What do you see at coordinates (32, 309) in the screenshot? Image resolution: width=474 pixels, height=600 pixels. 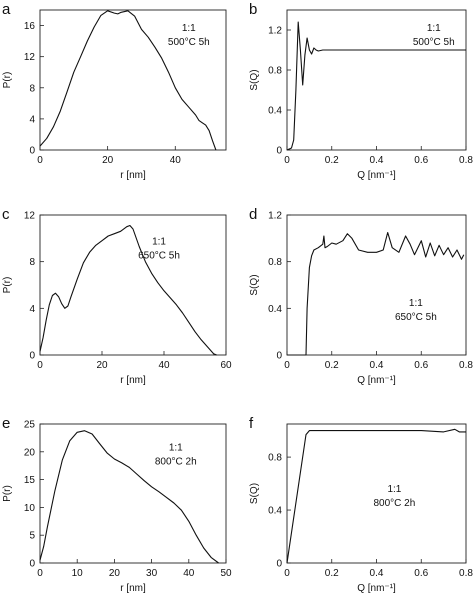 I see `y-tick-label: 4` at bounding box center [32, 309].